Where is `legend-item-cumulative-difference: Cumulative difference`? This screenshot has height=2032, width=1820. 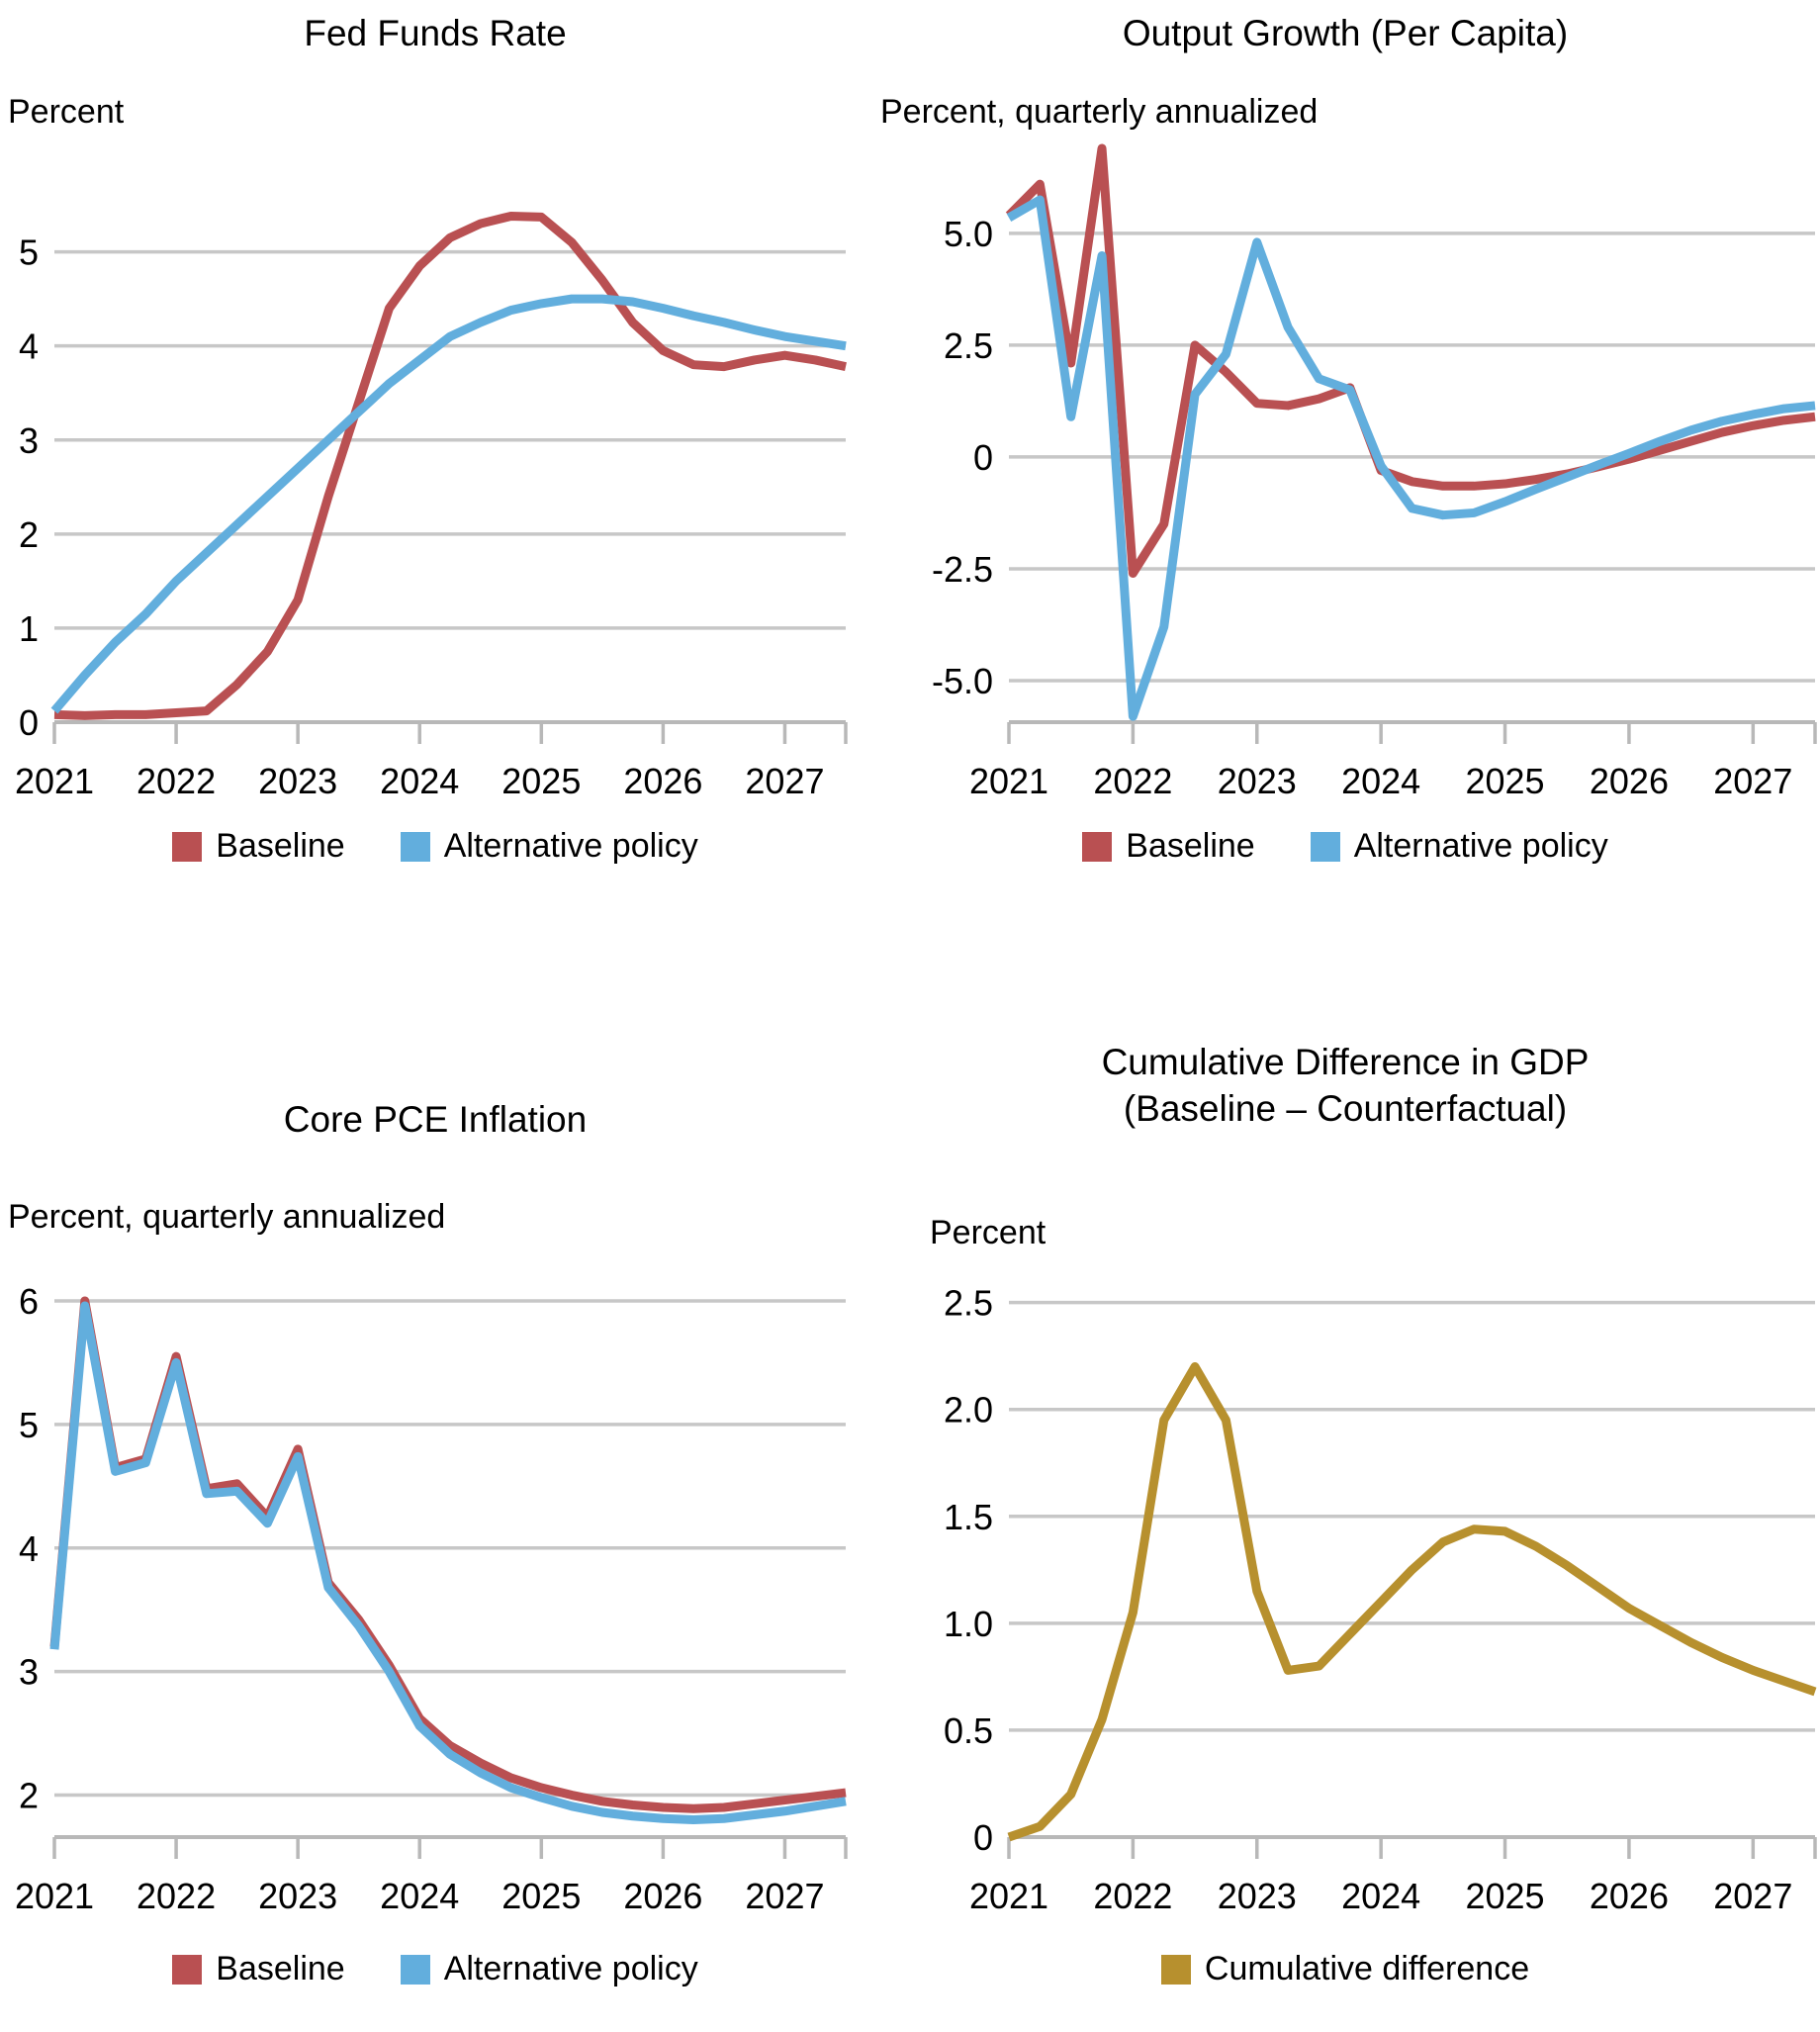 legend-item-cumulative-difference: Cumulative difference is located at coordinates (1345, 1969).